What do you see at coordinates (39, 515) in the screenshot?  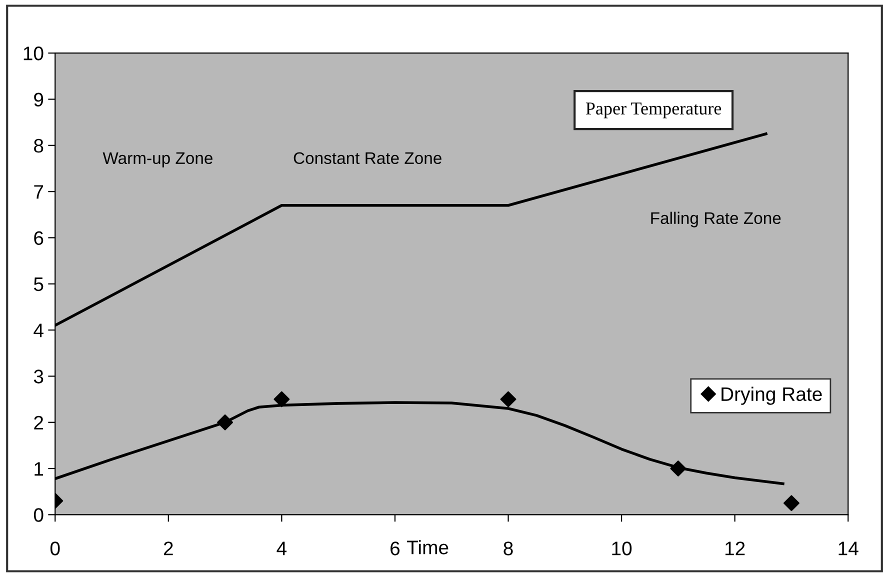 I see `y-tick-label: 0` at bounding box center [39, 515].